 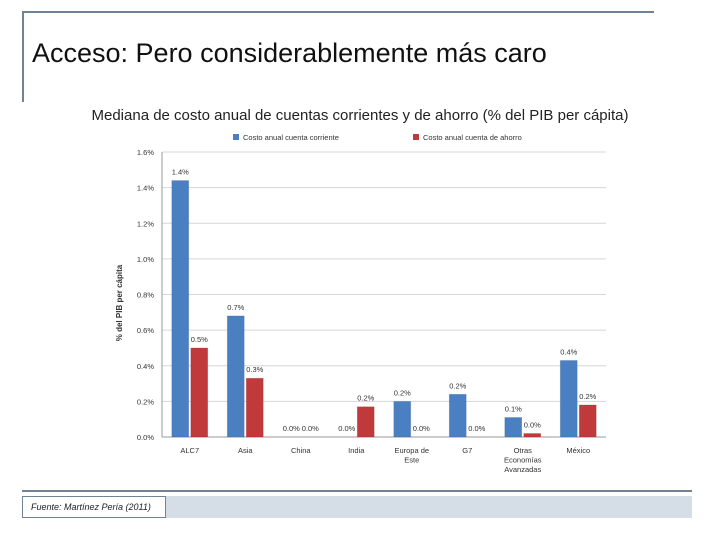 What do you see at coordinates (23, 56) in the screenshot?
I see `frame-left-line` at bounding box center [23, 56].